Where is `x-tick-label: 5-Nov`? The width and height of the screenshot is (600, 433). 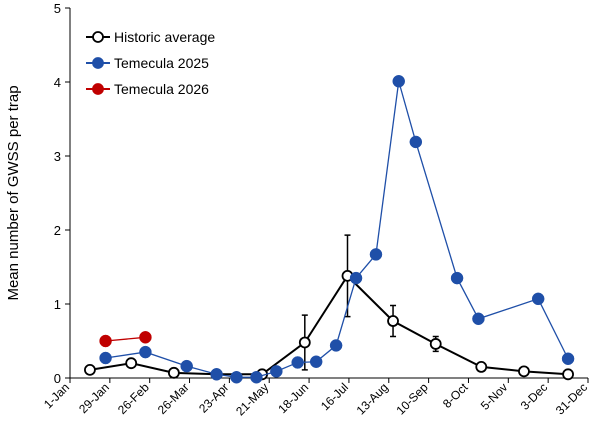 x-tick-label: 5-Nov is located at coordinates (494, 396).